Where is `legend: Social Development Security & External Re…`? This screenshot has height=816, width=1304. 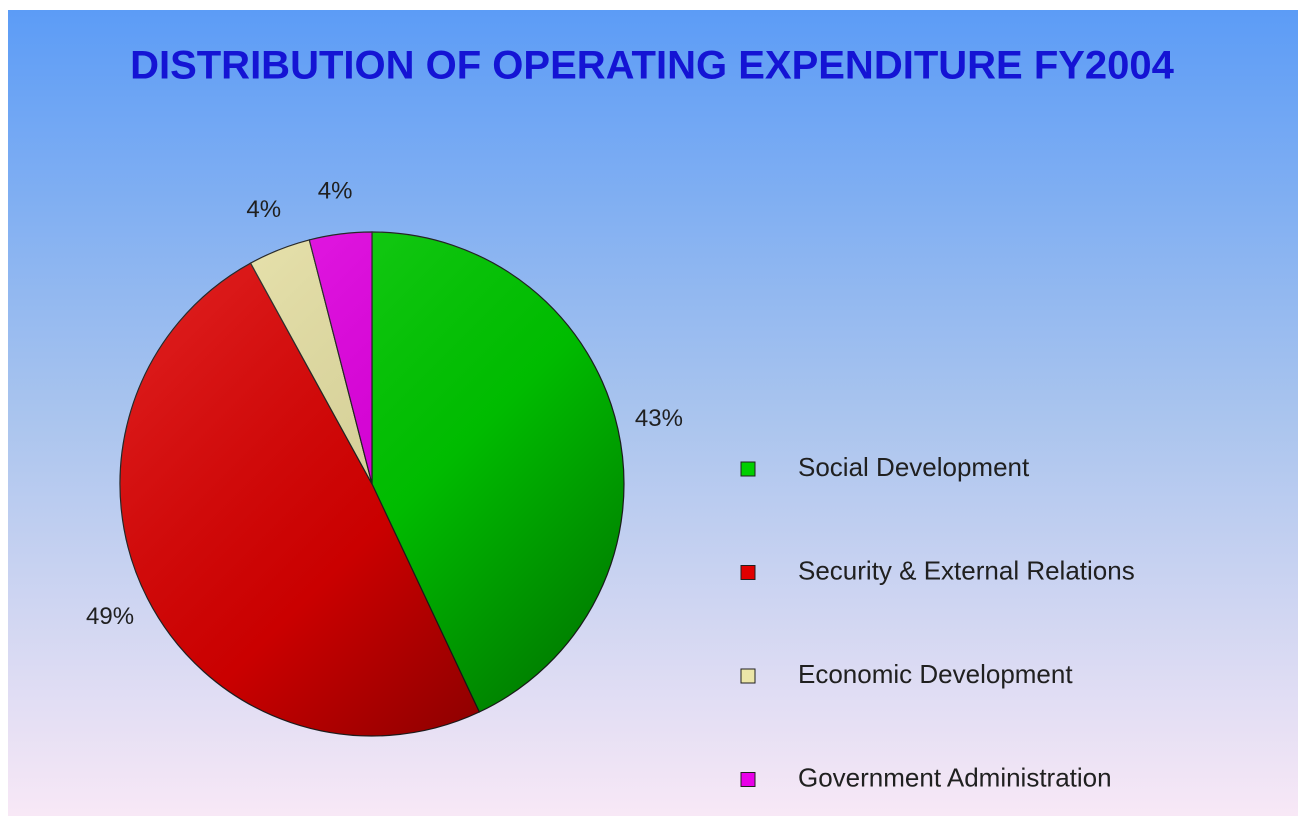
legend: Social Development Security & External Re… is located at coordinates (937, 622).